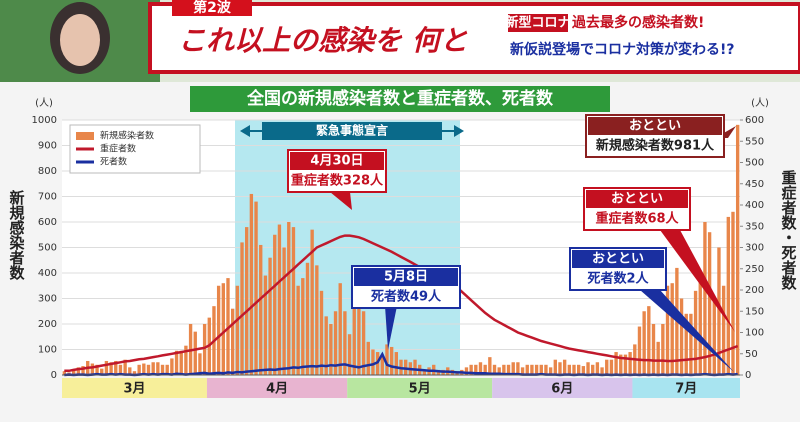 This screenshot has width=800, height=426. I want to click on y2-tick-label: 0, so click(748, 375).